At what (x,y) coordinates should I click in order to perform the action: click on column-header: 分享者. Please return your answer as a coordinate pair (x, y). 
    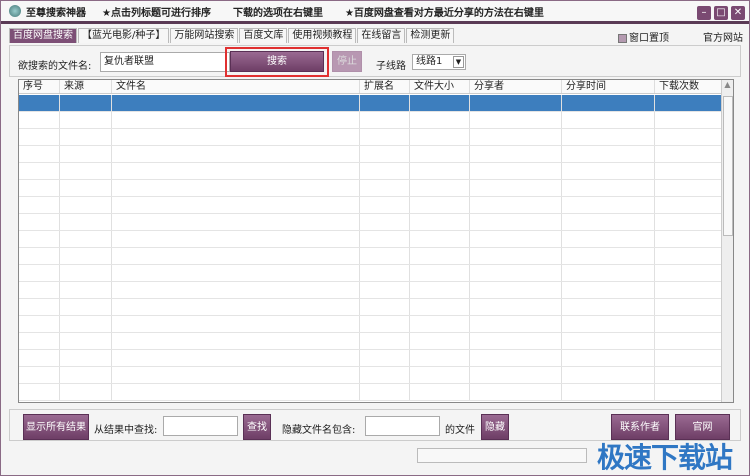
    Looking at the image, I should click on (516, 86).